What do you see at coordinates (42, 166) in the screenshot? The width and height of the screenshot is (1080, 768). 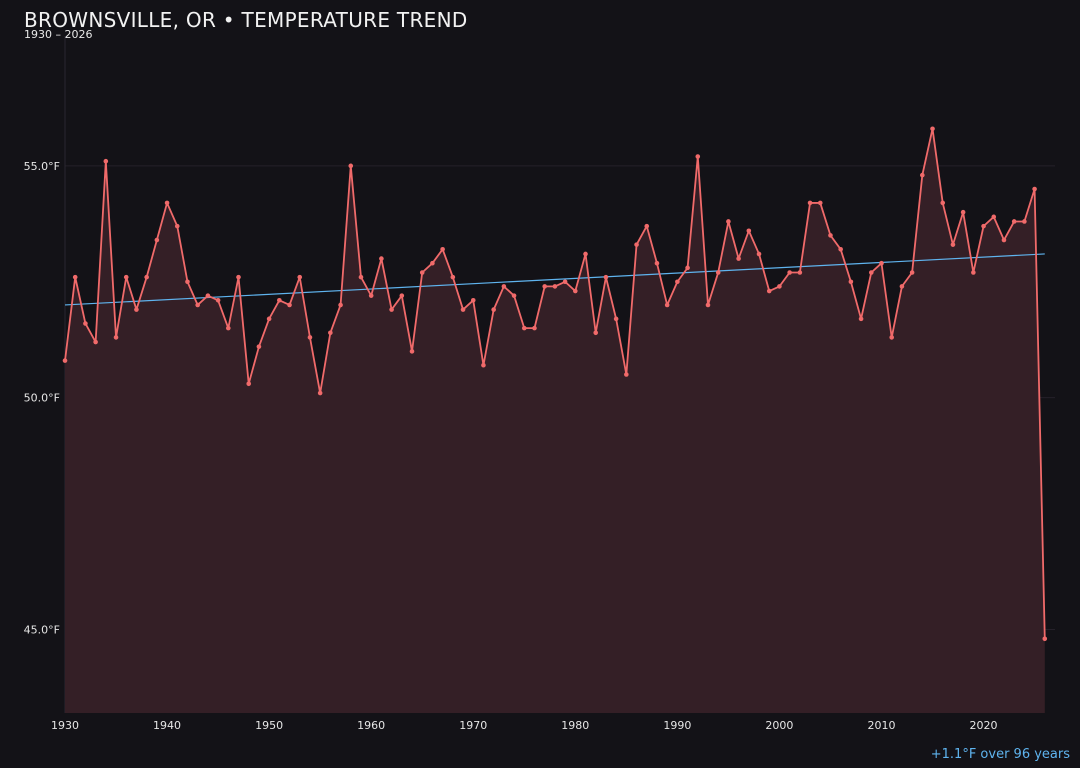 I see `y-tick-label: 55.0°F` at bounding box center [42, 166].